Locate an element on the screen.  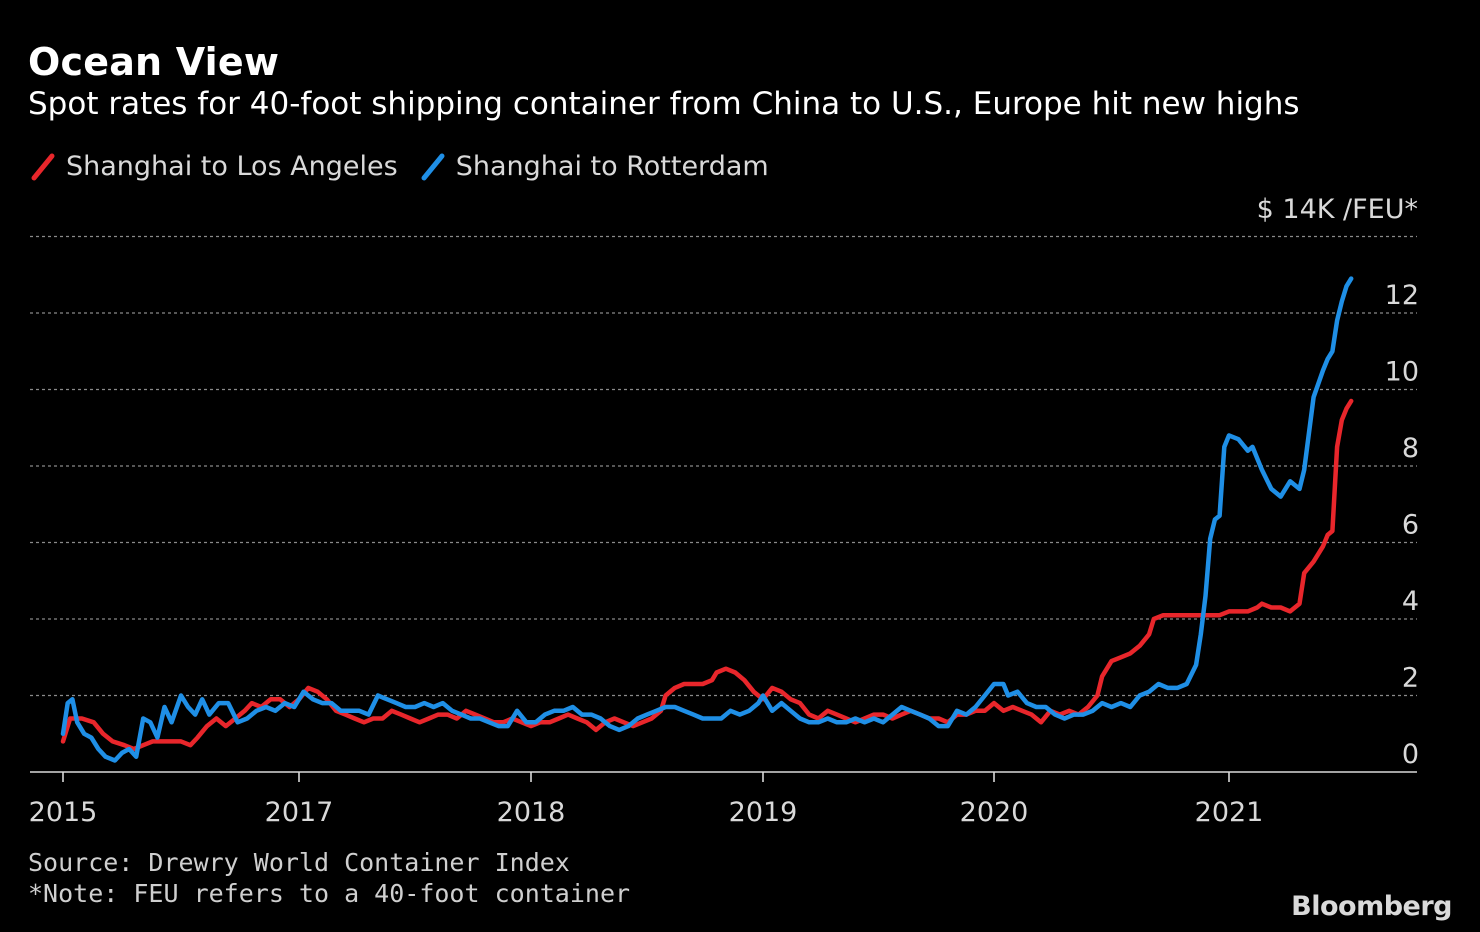
y-axis-unit-label: $ 14K /FEU* is located at coordinates (1337, 209).